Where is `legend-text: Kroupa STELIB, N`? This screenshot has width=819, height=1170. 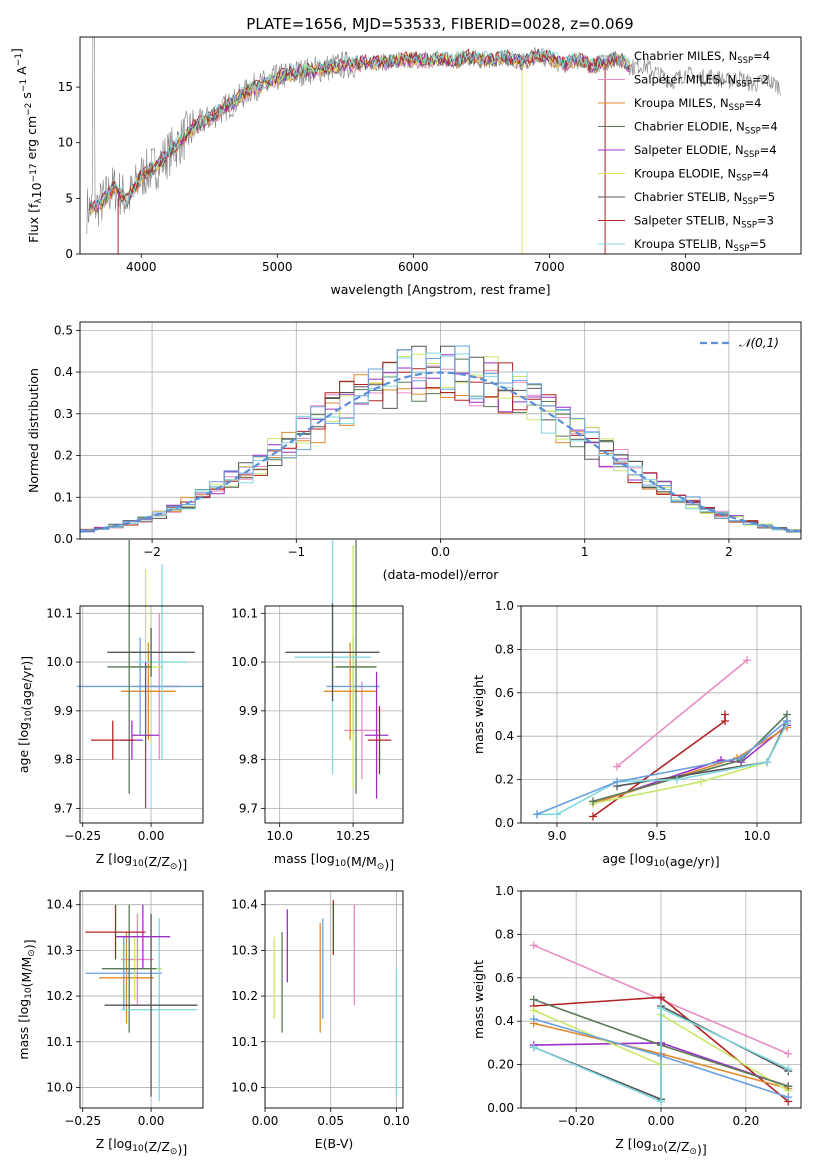
legend-text: Kroupa STELIB, N is located at coordinates (684, 244).